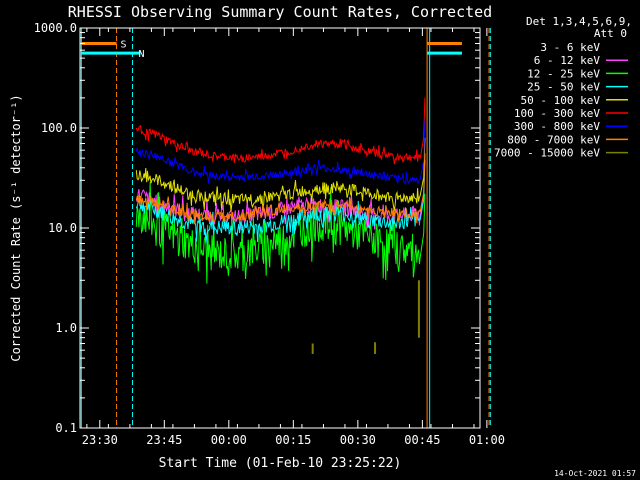 This screenshot has width=640, height=480. Describe the element at coordinates (570, 47) in the screenshot. I see `legend-label: 3 - 6 keV` at that location.